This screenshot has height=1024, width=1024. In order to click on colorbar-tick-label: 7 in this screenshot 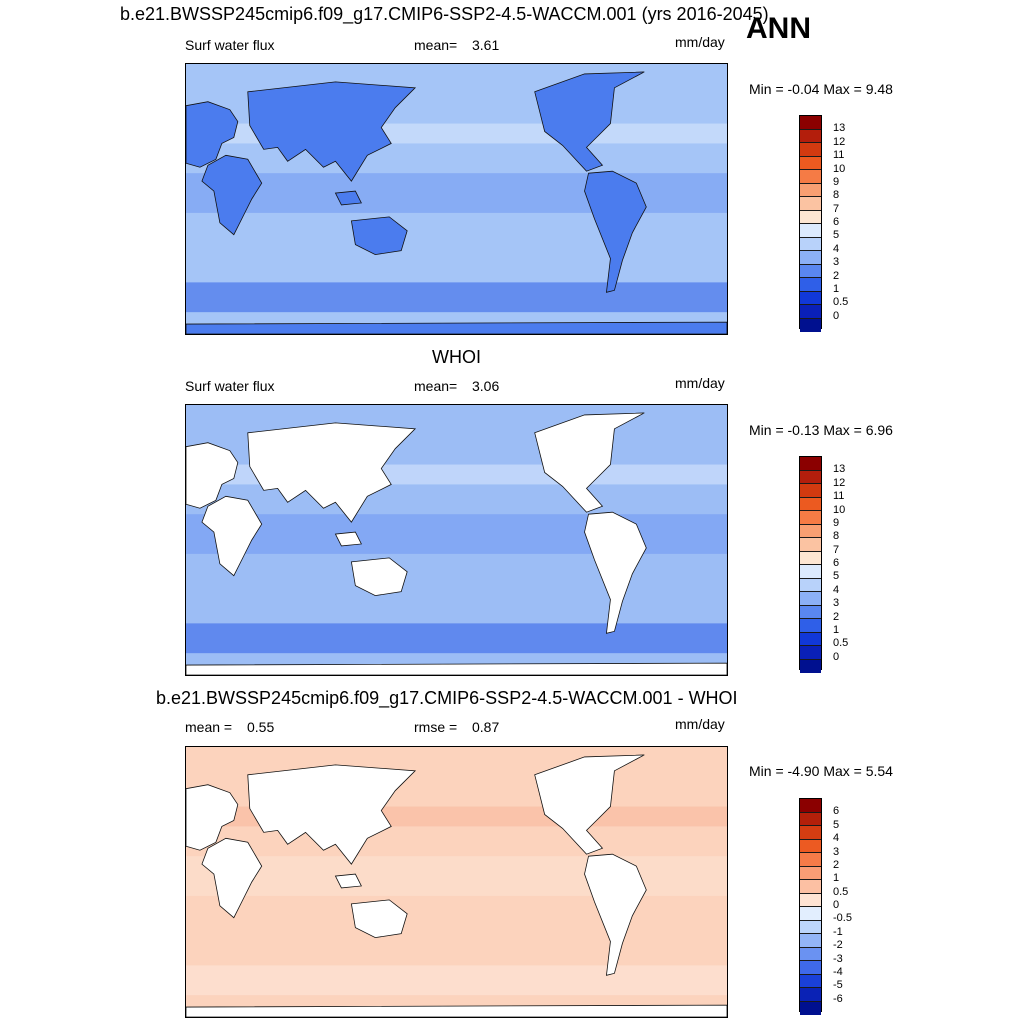, I will do `click(836, 549)`.